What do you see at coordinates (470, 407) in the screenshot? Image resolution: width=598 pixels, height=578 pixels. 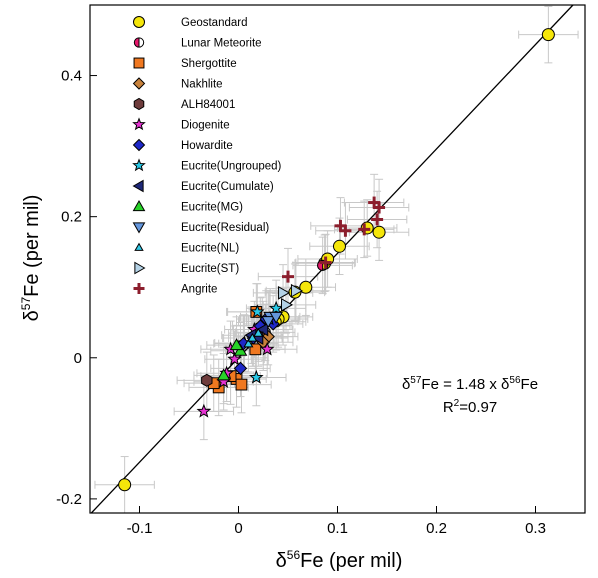 I see `r-squared-label: R2=0.97` at bounding box center [470, 407].